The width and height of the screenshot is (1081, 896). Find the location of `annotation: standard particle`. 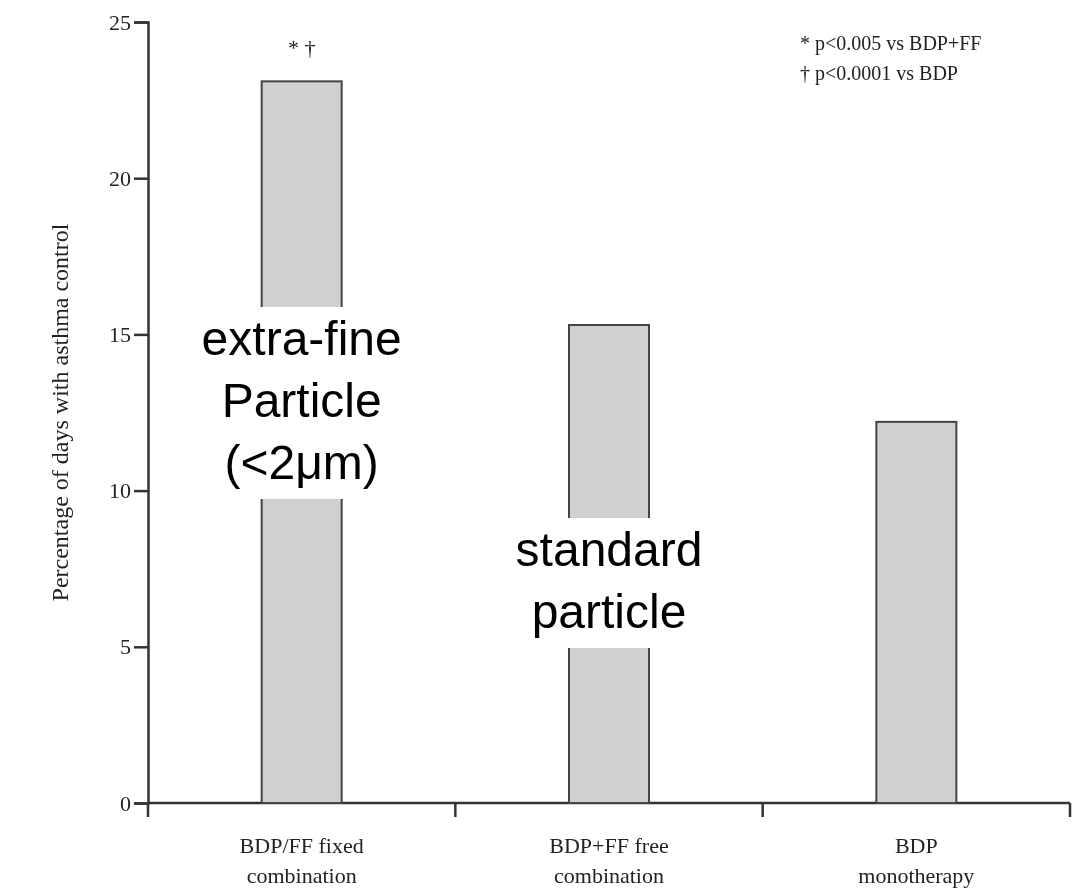

annotation: standard particle is located at coordinates (609, 581).